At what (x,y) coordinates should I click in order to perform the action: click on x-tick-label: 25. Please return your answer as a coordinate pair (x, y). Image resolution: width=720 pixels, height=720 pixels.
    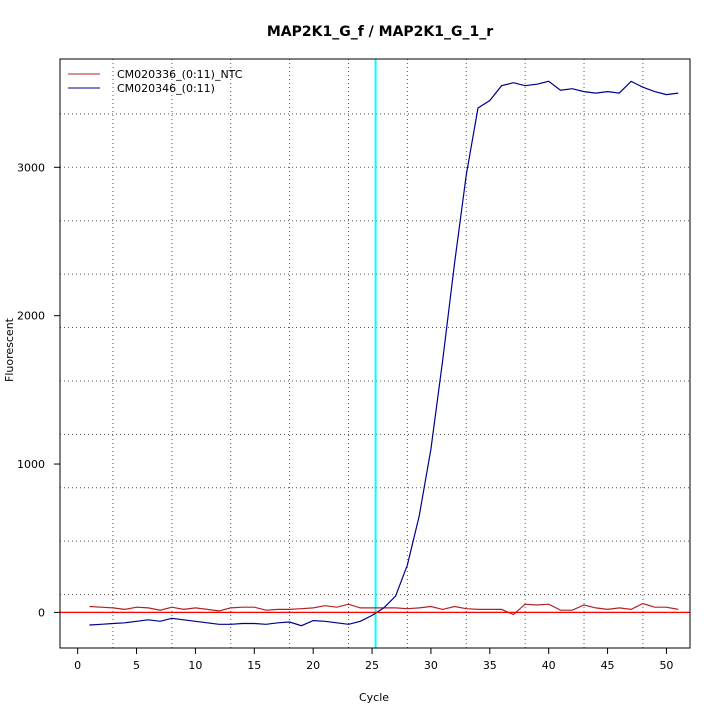
    Looking at the image, I should click on (372, 665).